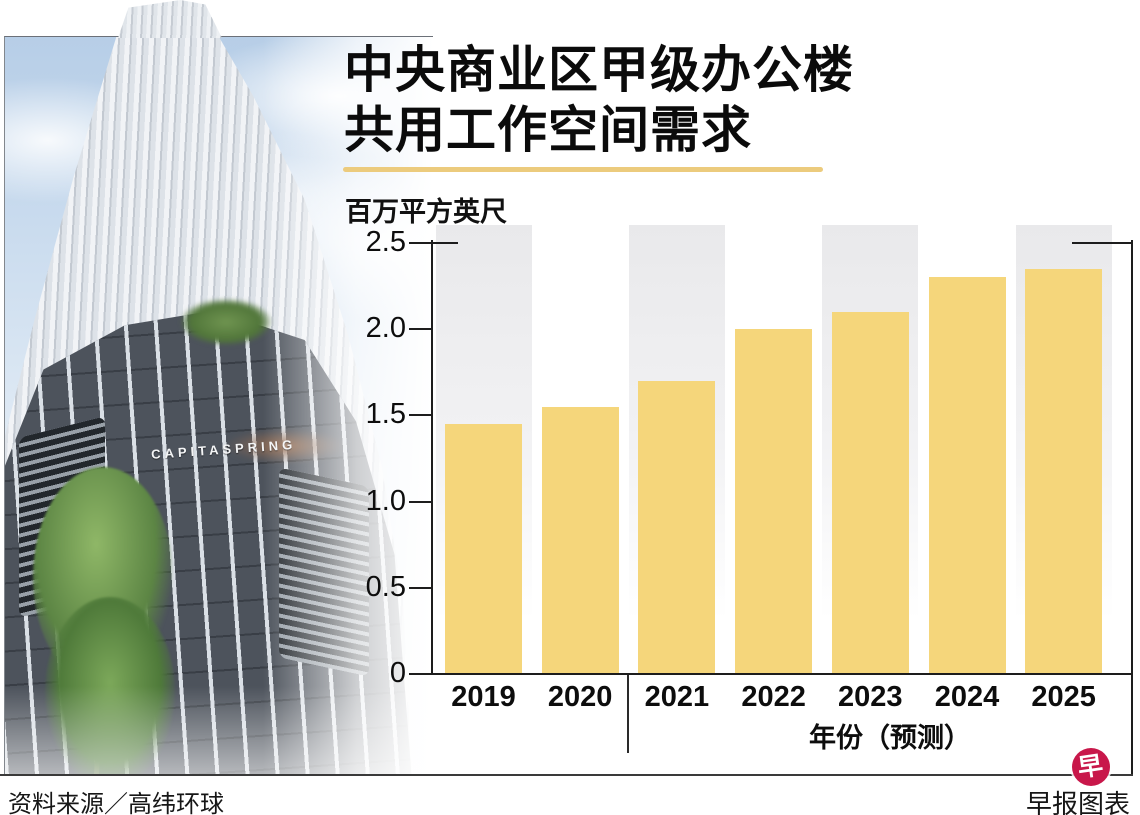 The image size is (1140, 815). Describe the element at coordinates (870, 492) in the screenshot. I see `bar-2023` at that location.